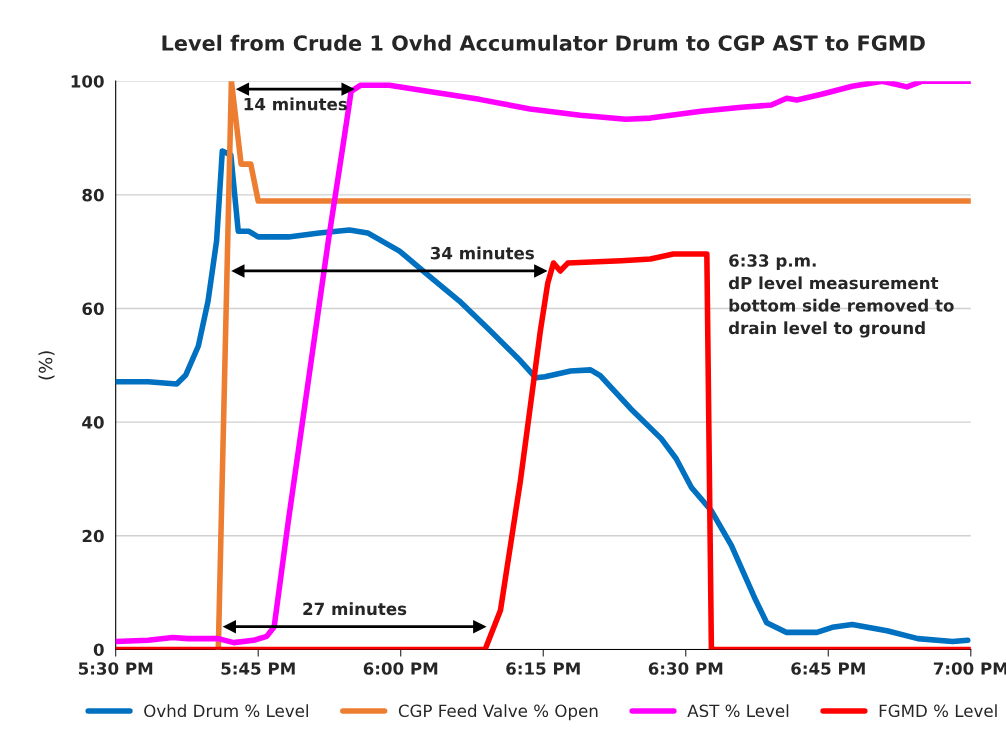  I want to click on x-tick-label: 6:00 PM, so click(400, 668).